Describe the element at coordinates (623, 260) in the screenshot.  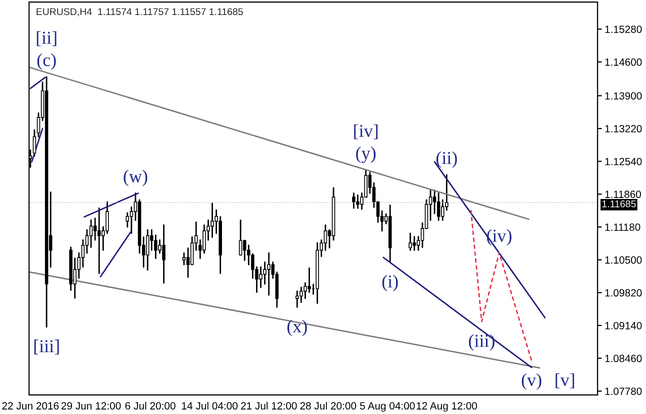
I see `y-tick-label: 1.10500` at that location.